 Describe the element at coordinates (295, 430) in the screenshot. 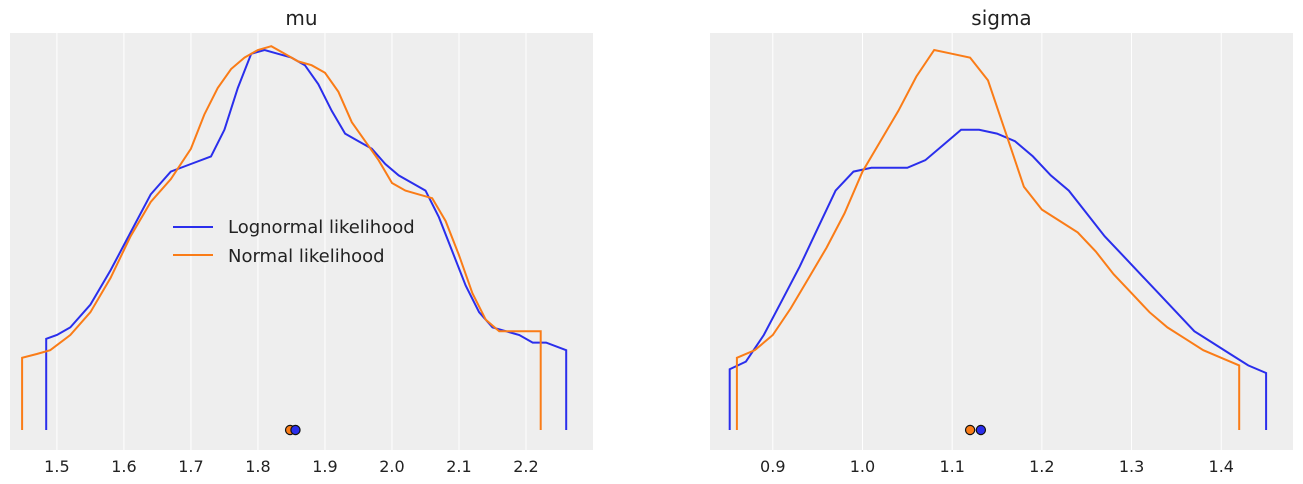

I see `point-estimate-mu-lognormal` at that location.